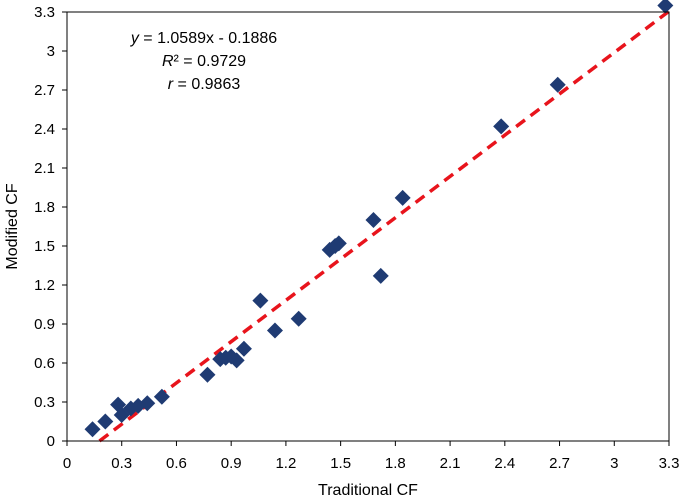  What do you see at coordinates (504, 463) in the screenshot?
I see `x-tick-label: 2.4` at bounding box center [504, 463].